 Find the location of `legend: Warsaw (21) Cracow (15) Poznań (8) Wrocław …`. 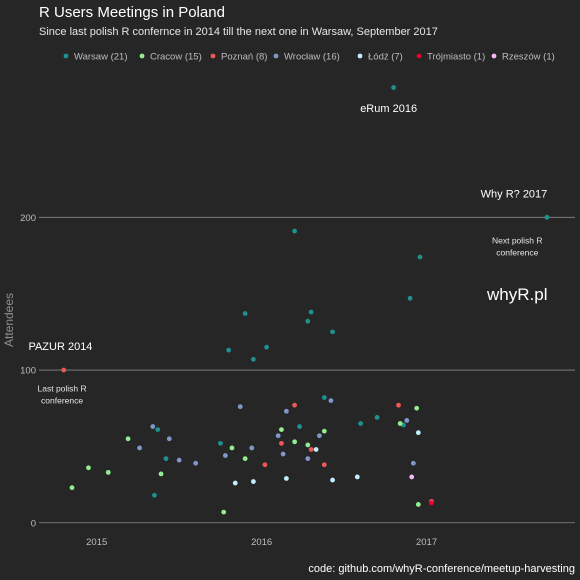

legend: Warsaw (21) Cracow (15) Poznań (8) Wrocław … is located at coordinates (309, 57).